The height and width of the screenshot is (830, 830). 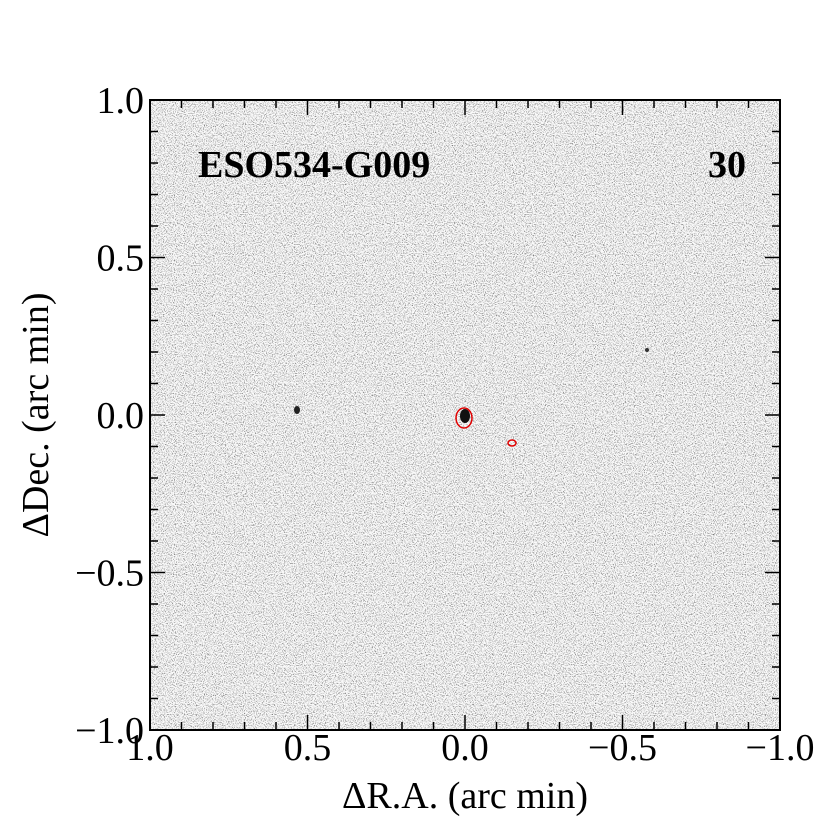 I want to click on x-tick-label: 0.5, so click(x=308, y=748).